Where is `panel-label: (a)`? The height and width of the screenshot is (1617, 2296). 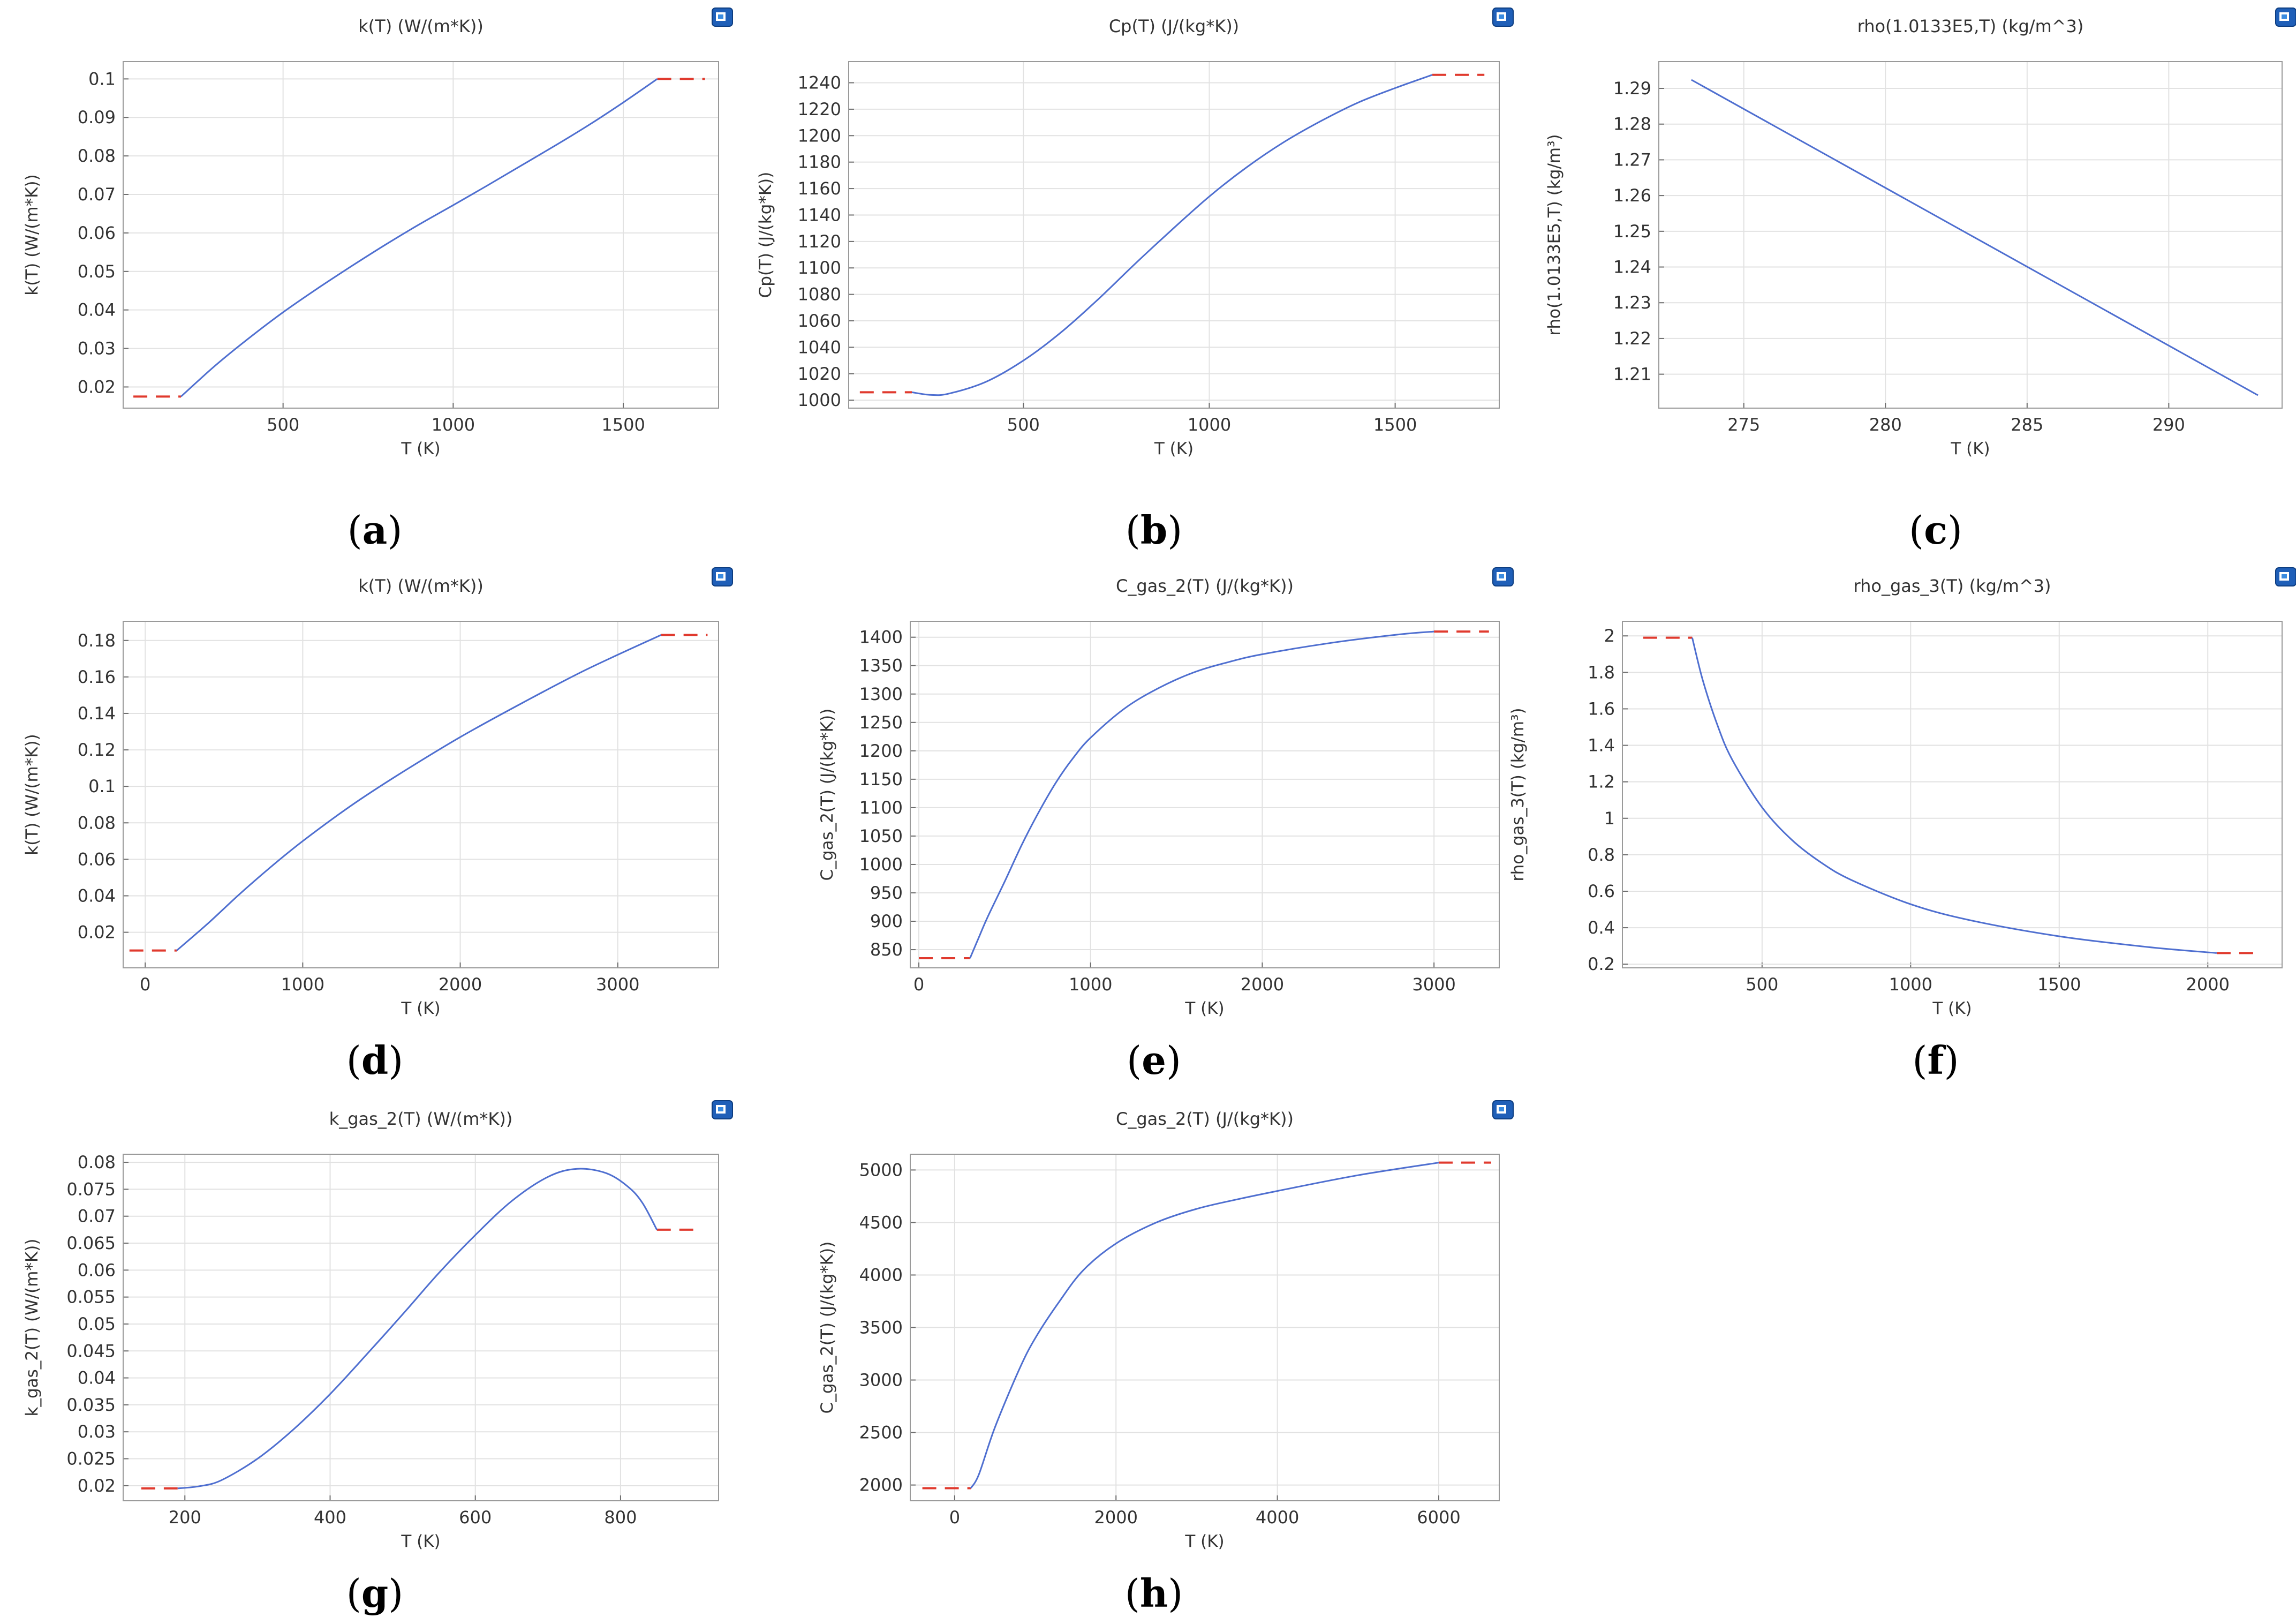 panel-label: (a) is located at coordinates (375, 530).